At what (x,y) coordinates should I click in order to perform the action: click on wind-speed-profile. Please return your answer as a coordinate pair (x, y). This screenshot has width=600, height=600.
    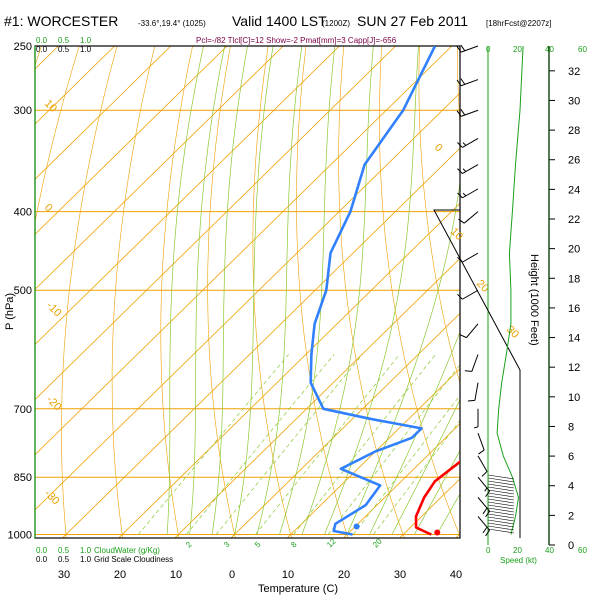
    Looking at the image, I should click on (510, 290).